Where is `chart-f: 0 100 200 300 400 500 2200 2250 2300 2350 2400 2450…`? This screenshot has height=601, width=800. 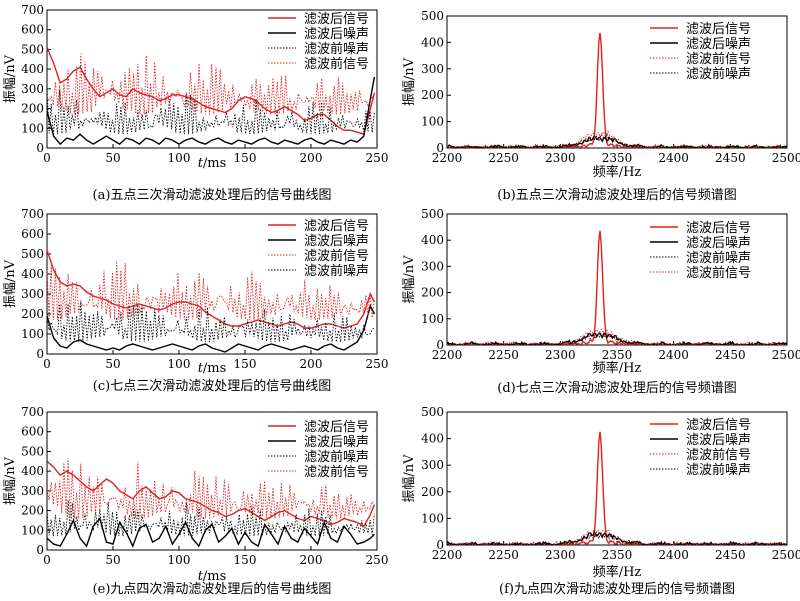 chart-f: 0 100 200 300 400 500 2200 2250 2300 2350 2400 2450… is located at coordinates (601, 492).